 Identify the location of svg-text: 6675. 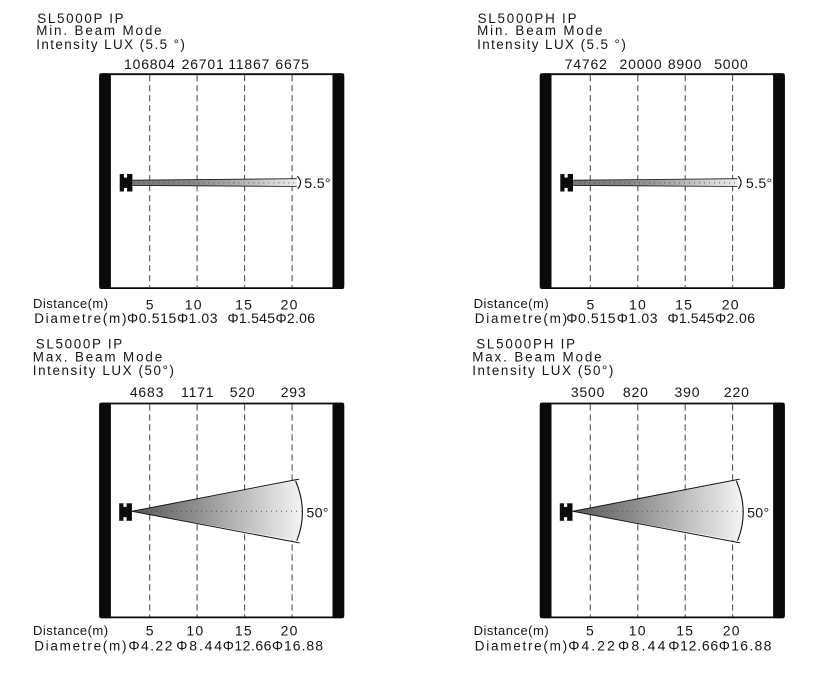
(292, 64).